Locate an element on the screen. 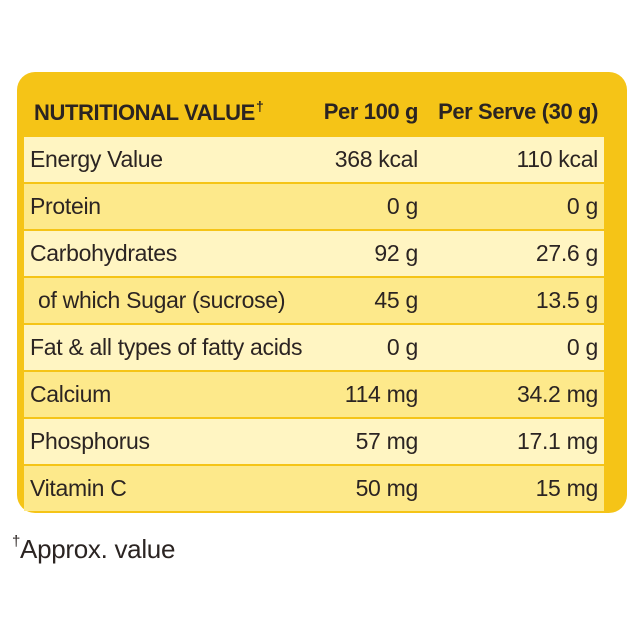 This screenshot has width=640, height=640. row-name: Carbohydrates is located at coordinates (103, 253).